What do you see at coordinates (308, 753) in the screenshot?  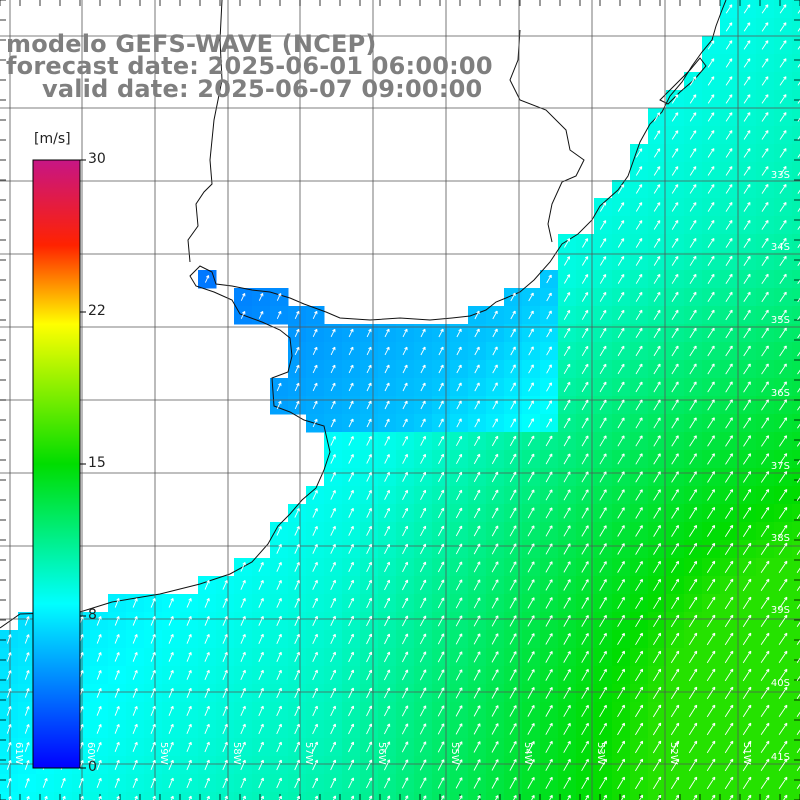 I see `longitude-label: 57W` at bounding box center [308, 753].